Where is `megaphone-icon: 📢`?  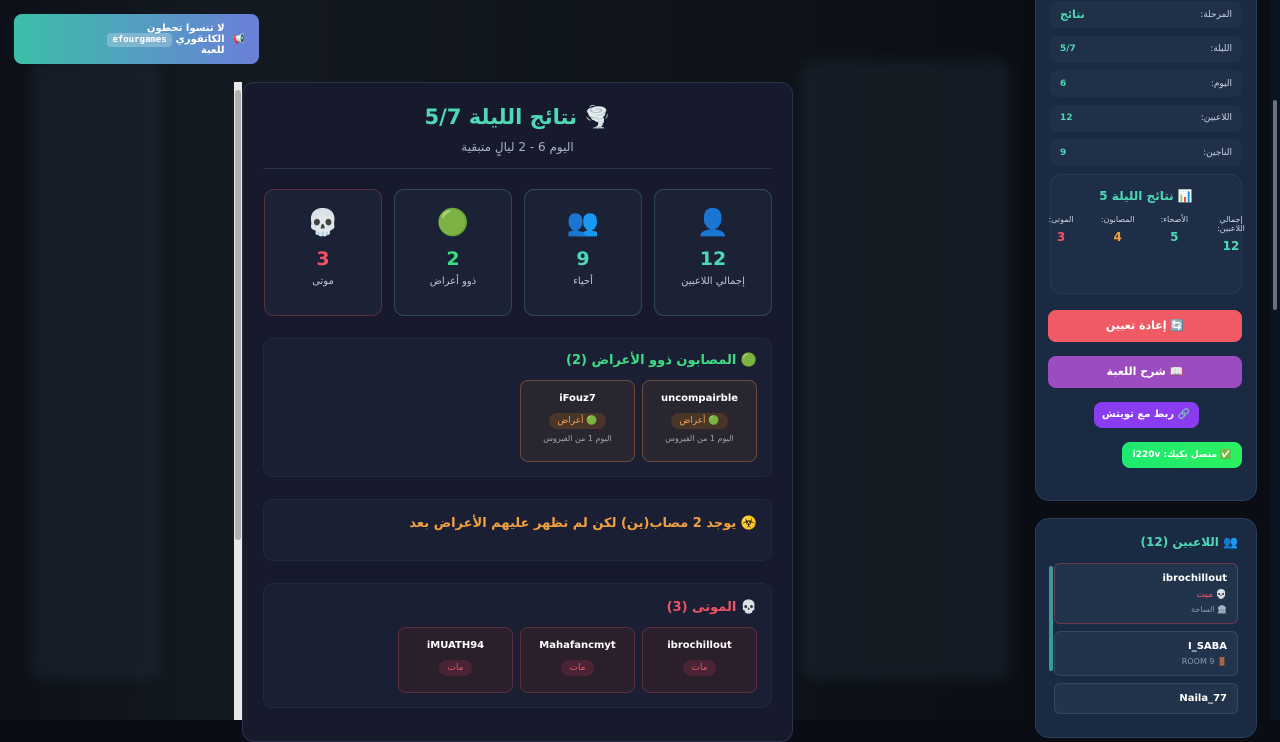 megaphone-icon: 📢 is located at coordinates (238, 39).